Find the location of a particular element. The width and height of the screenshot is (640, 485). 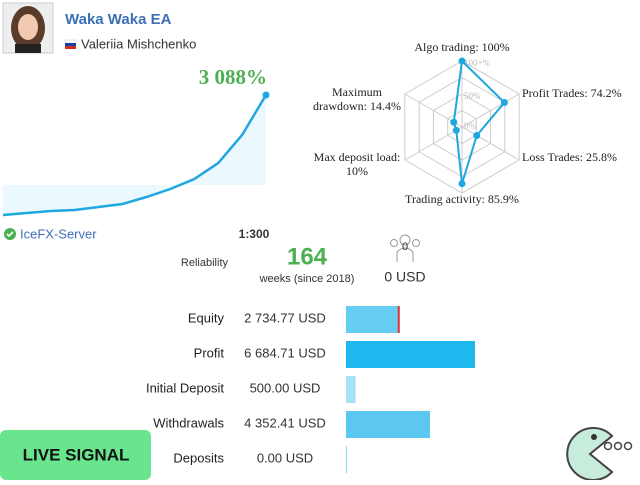

radar-label: 10% is located at coordinates (357, 171).